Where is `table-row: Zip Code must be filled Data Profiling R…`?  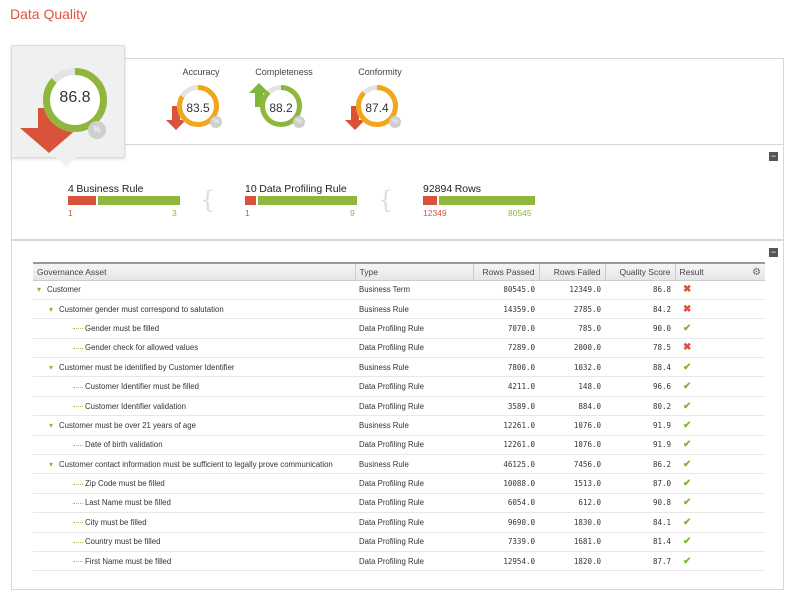
table-row: Zip Code must be filled Data Profiling R… is located at coordinates (399, 483).